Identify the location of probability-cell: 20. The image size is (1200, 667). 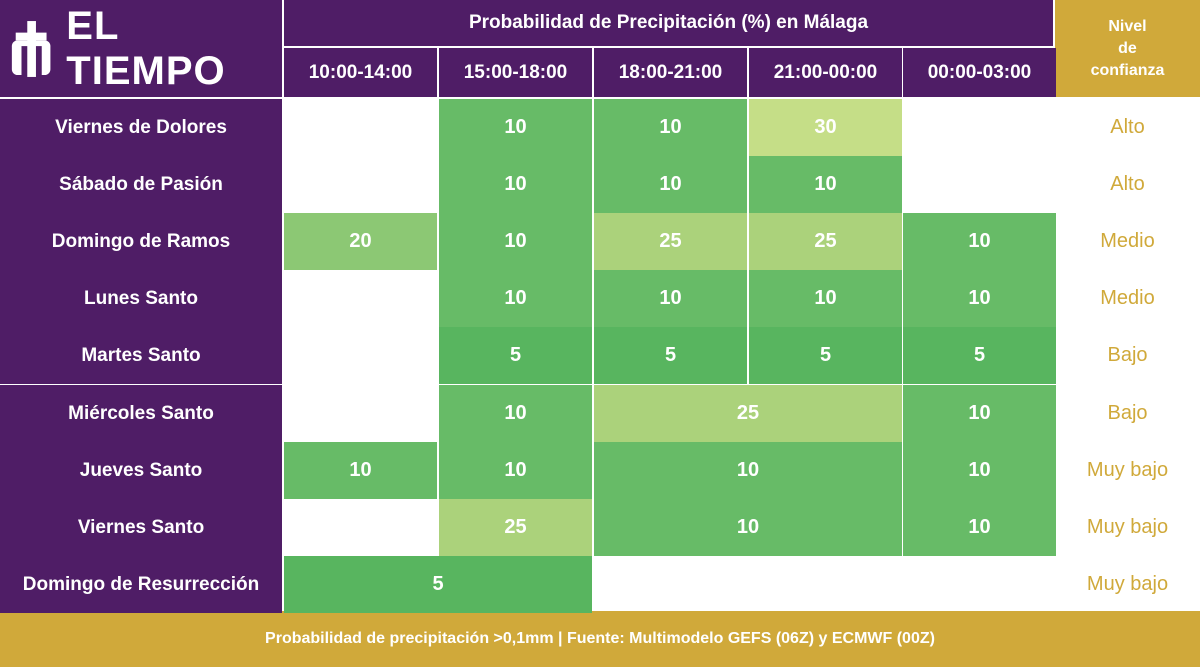
(360, 241).